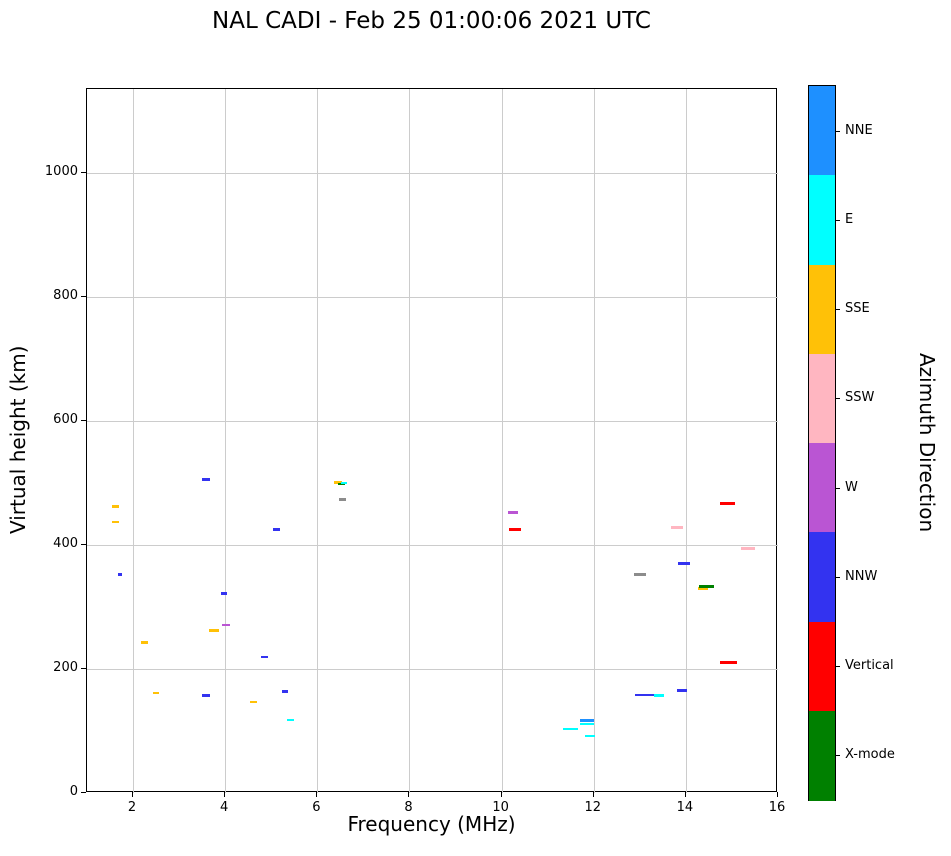 The image size is (951, 856). Describe the element at coordinates (500, 807) in the screenshot. I see `x-tick-label: 10` at that location.